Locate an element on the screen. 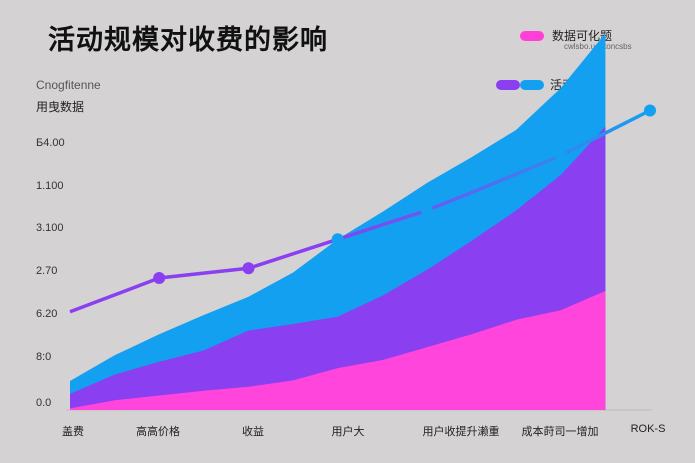 This screenshot has height=463, width=695. y-tick-label: 3.100 is located at coordinates (50, 228).